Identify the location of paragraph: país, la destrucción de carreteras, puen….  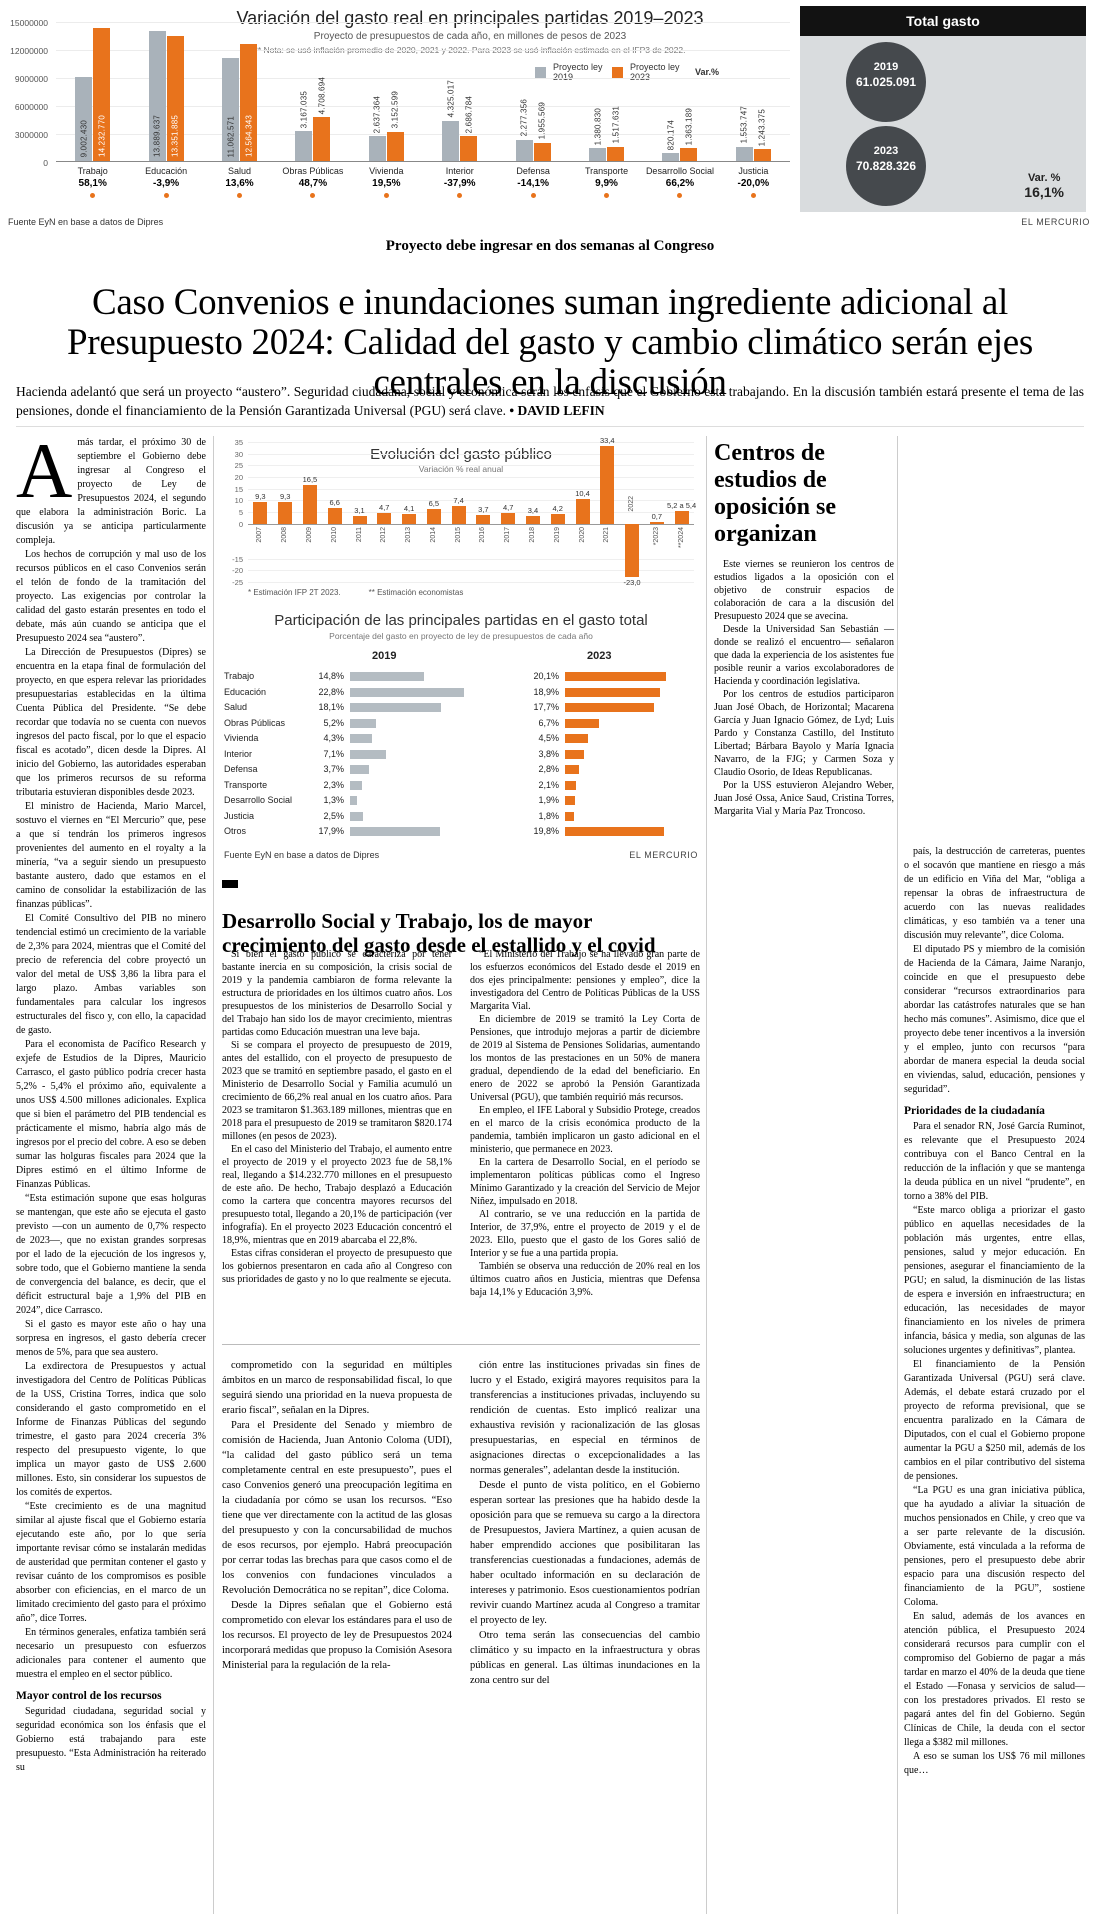
(994, 893).